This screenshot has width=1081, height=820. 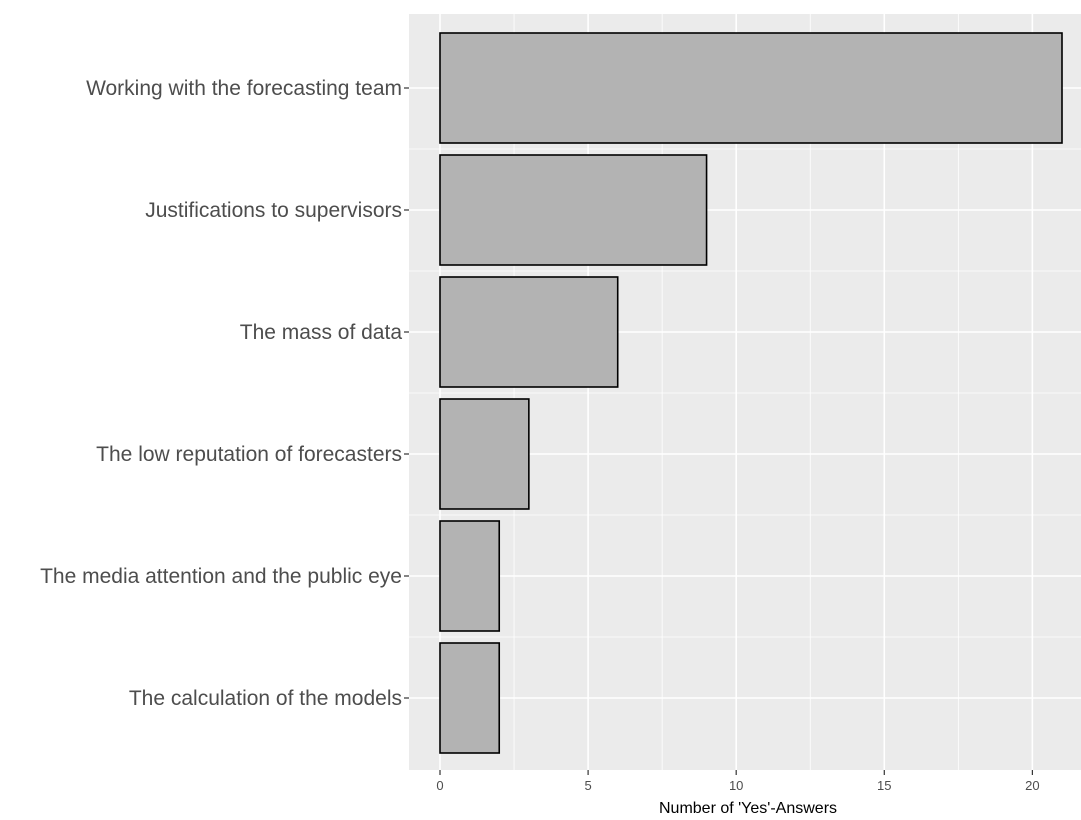 What do you see at coordinates (244, 88) in the screenshot?
I see `y-tick-label: Working with the forecasting team` at bounding box center [244, 88].